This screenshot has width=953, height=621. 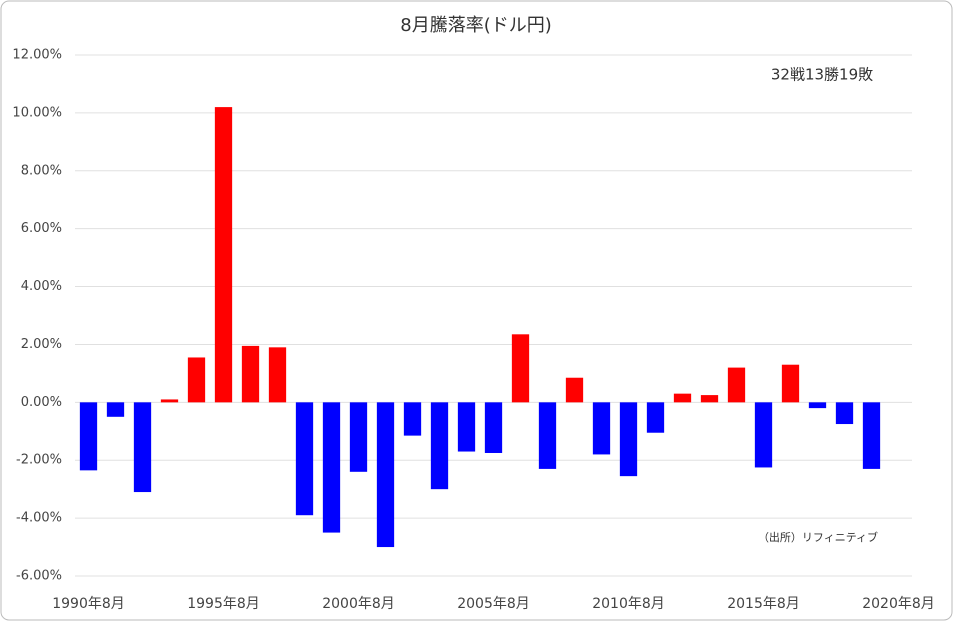 What do you see at coordinates (41, 344) in the screenshot?
I see `y-tick-label: 2.00%` at bounding box center [41, 344].